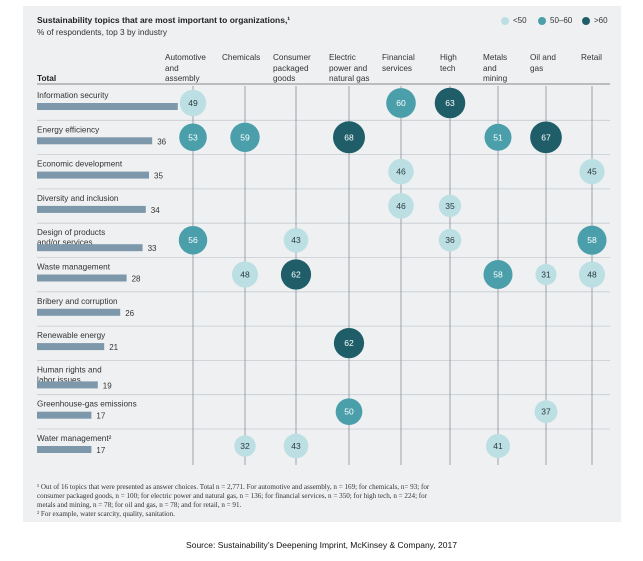 Image resolution: width=643 pixels, height=561 pixels. I want to click on legend-swatch-high, so click(586, 20).